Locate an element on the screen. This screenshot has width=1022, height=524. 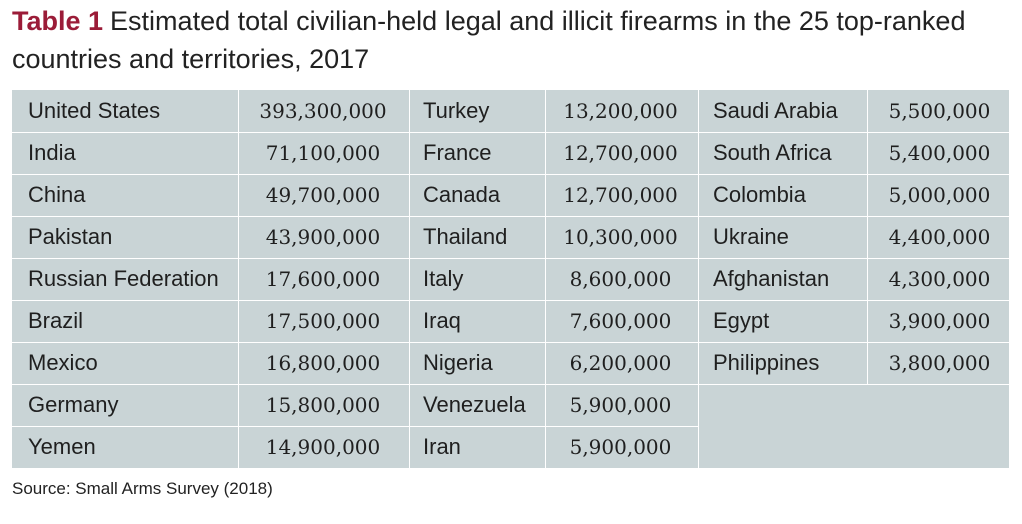
firearms-count: 17,500,000 is located at coordinates (323, 321).